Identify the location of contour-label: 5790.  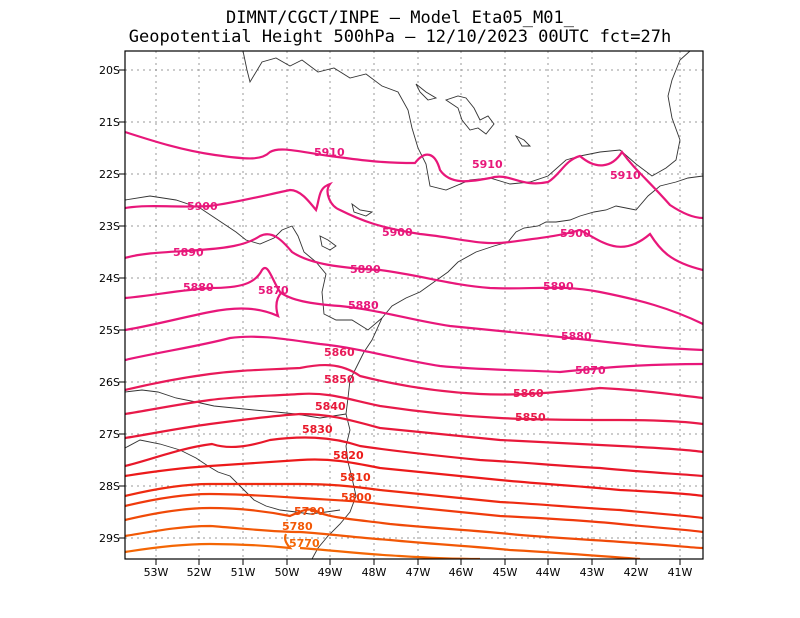
(309, 511).